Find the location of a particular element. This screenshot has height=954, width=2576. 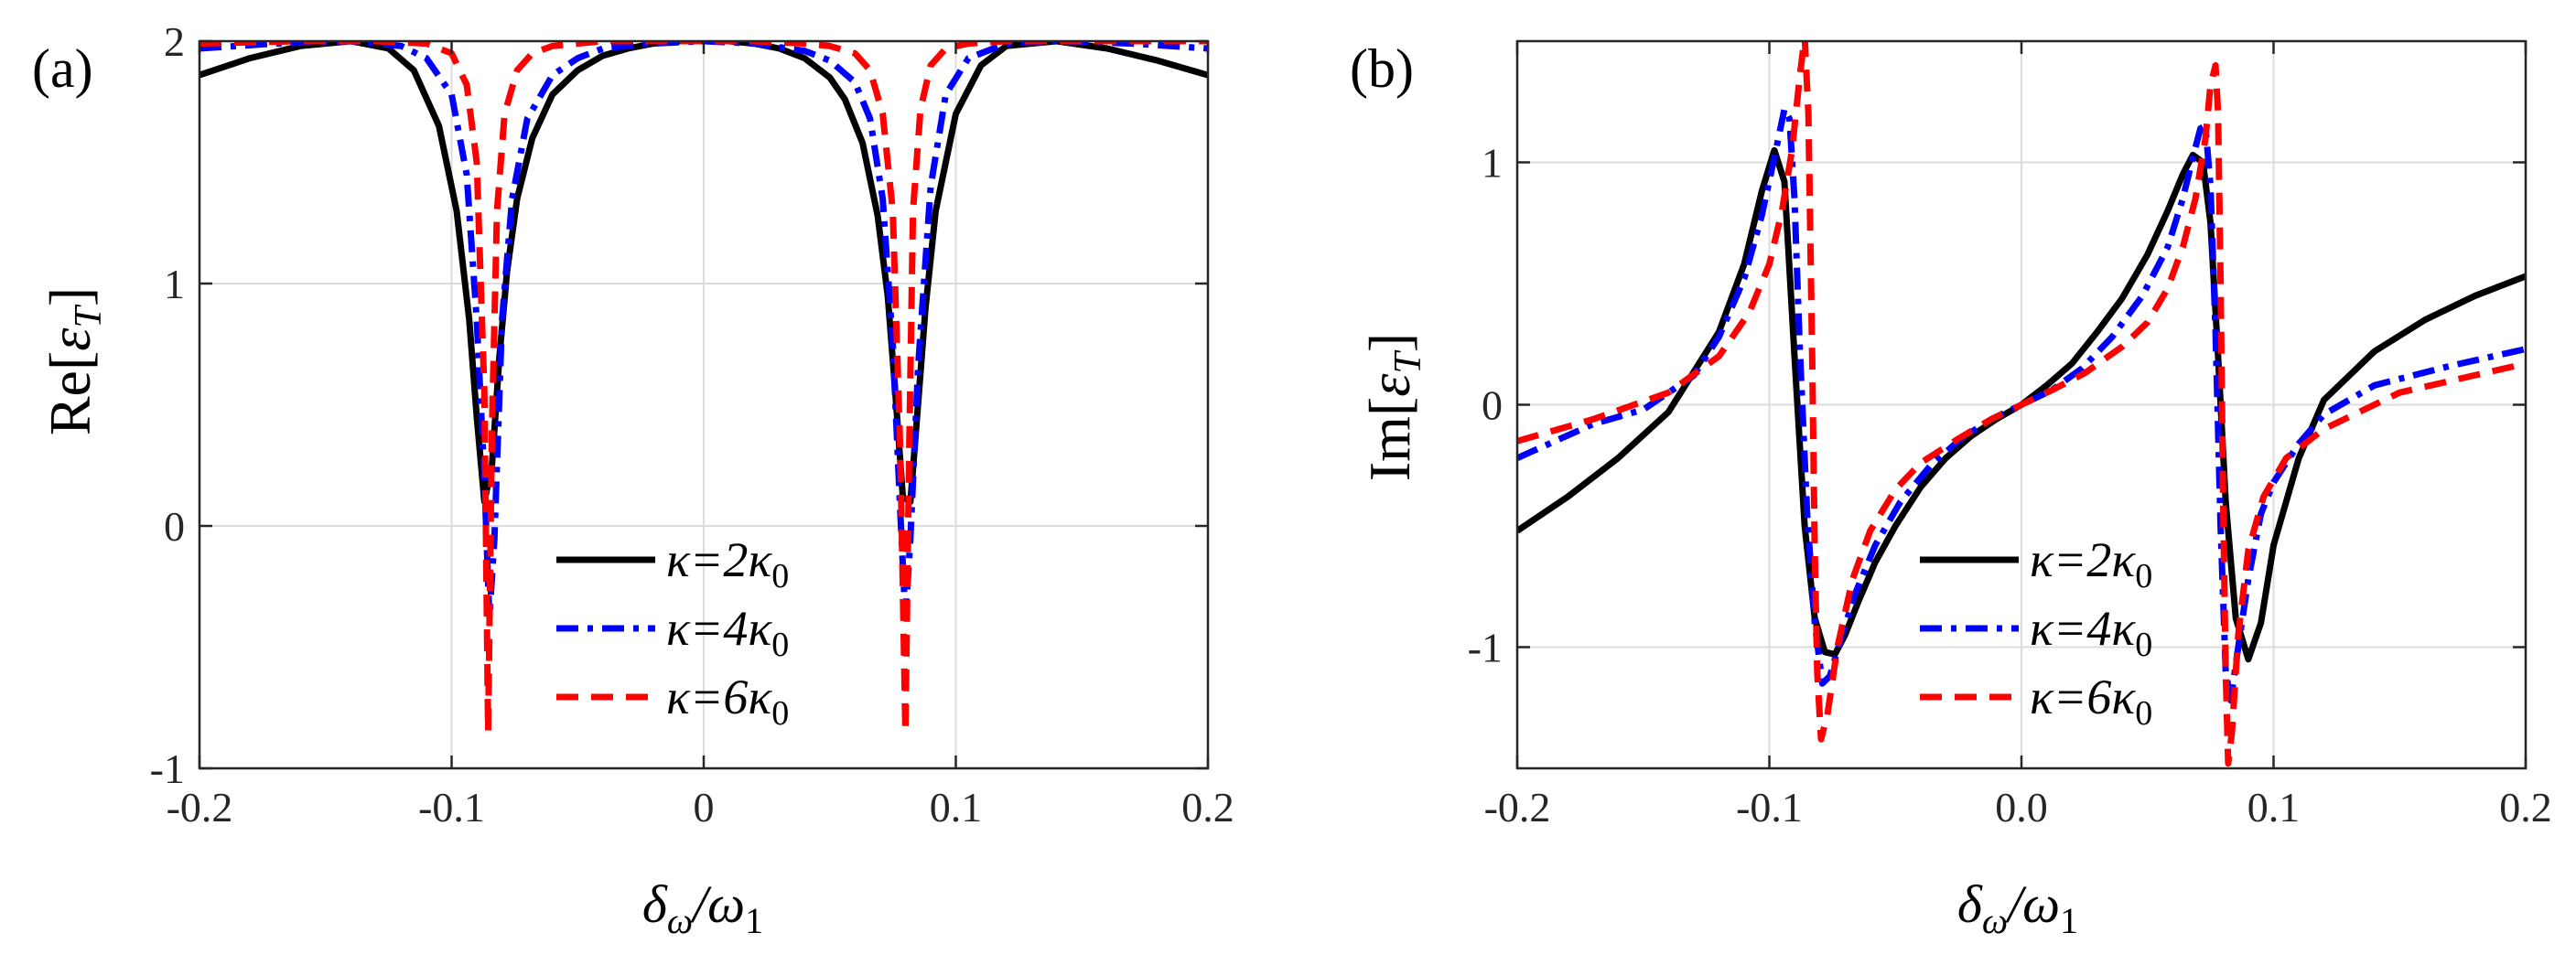

y-label-main-a: Re[ is located at coordinates (70, 393).